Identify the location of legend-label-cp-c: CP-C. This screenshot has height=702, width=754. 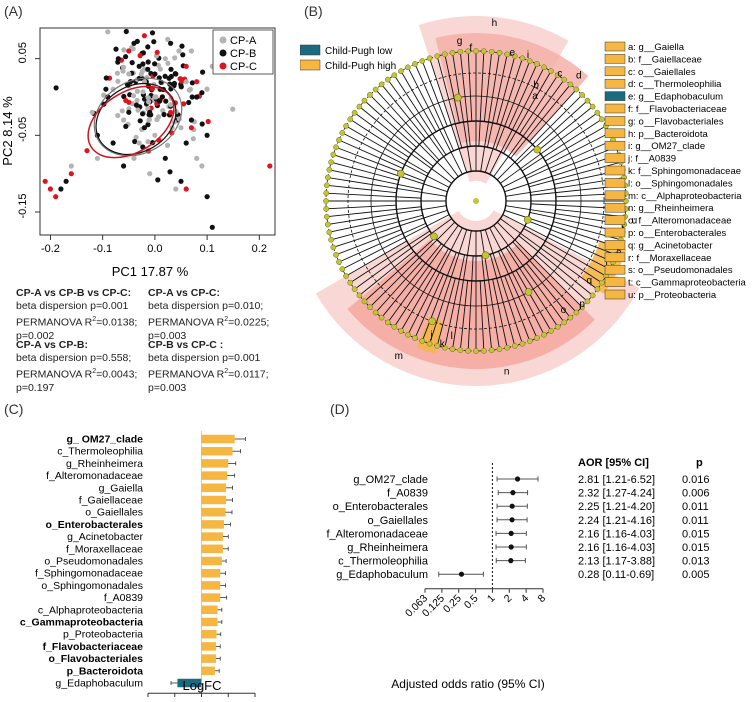
(243, 67).